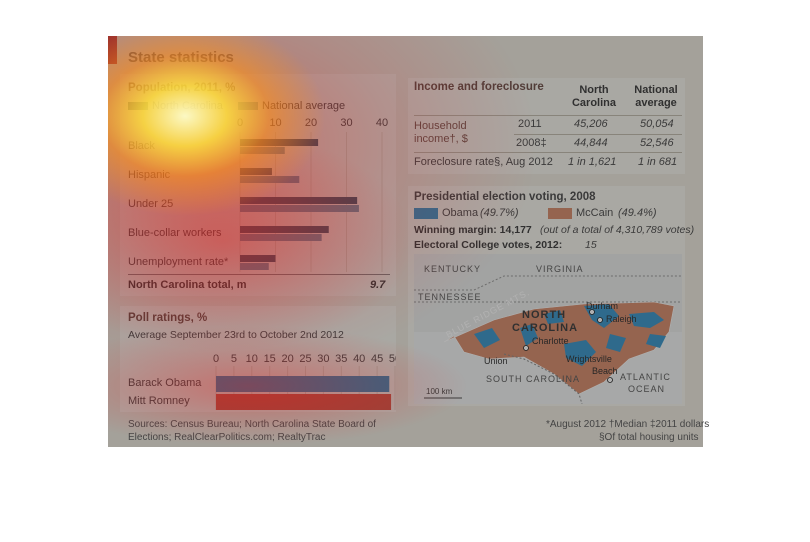 The width and height of the screenshot is (810, 542). Describe the element at coordinates (496, 361) in the screenshot. I see `map-label-union: Union` at that location.